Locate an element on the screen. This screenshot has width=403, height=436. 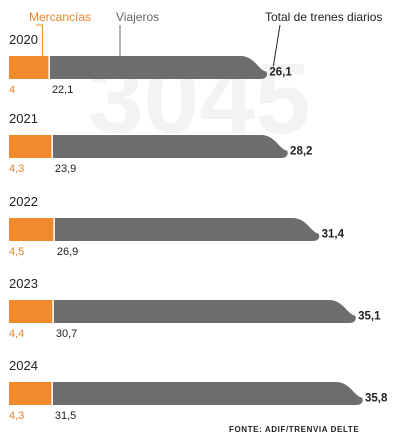
legend-freight-label: Mercancías is located at coordinates (60, 17).